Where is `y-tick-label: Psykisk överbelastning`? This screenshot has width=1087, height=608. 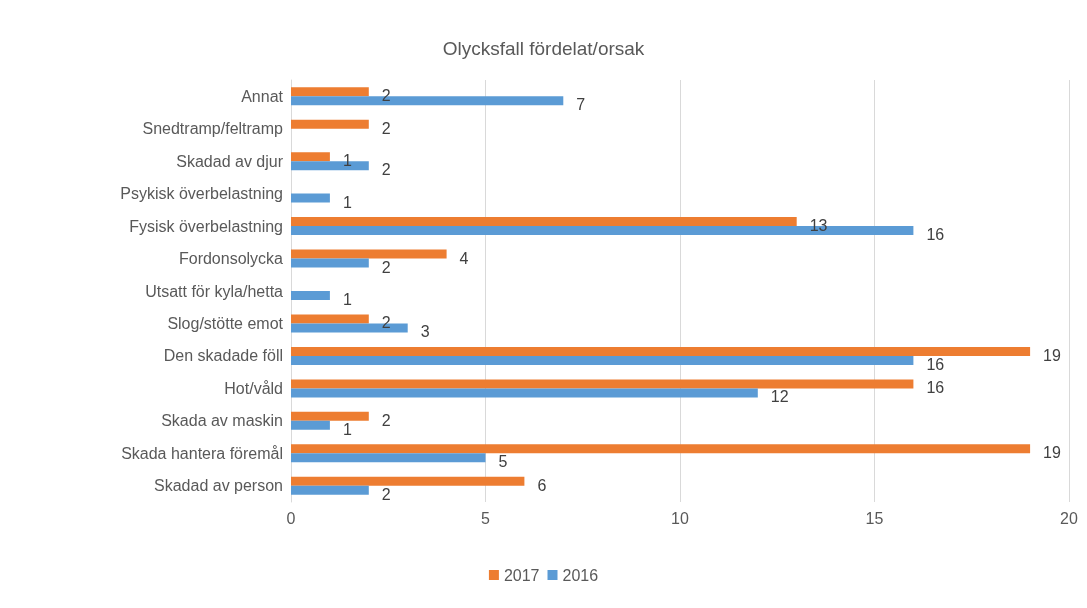 y-tick-label: Psykisk överbelastning is located at coordinates (201, 194).